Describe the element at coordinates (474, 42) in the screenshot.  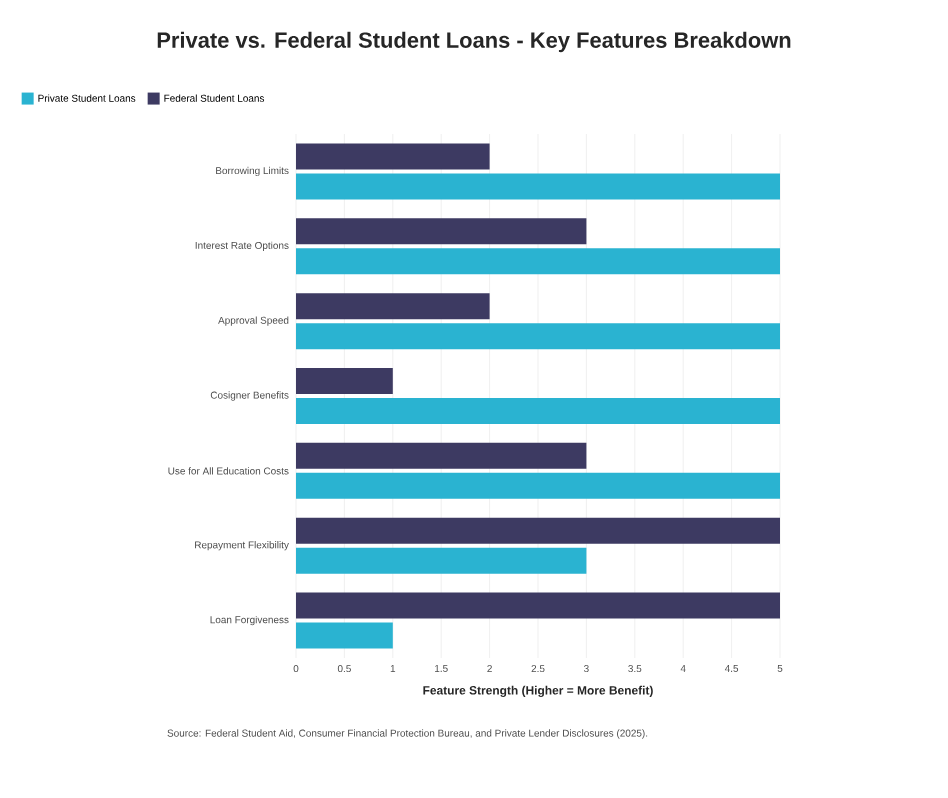
I see `chart-title: Private vs. Federal Student Loans - Key Features Breakdown` at that location.